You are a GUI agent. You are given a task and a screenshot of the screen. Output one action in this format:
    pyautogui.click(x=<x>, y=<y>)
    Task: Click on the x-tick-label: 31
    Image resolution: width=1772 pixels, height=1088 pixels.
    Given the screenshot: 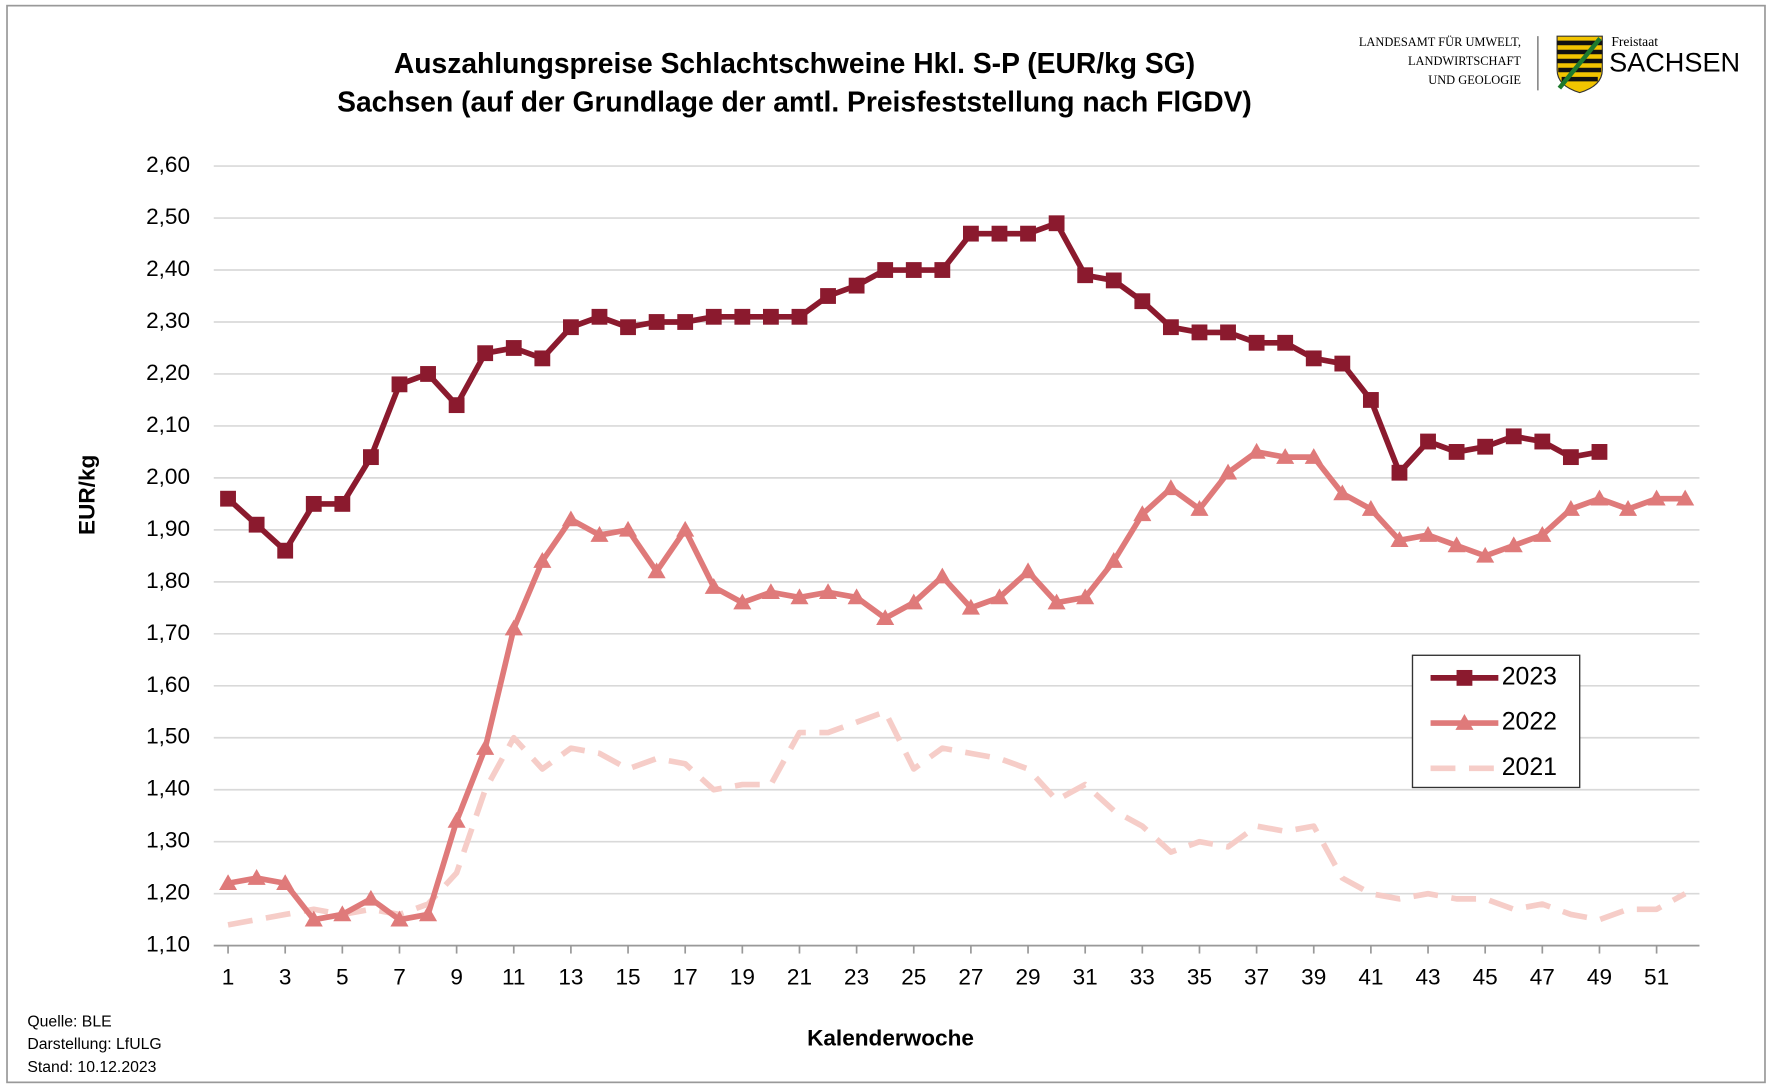 What is the action you would take?
    pyautogui.click(x=1085, y=976)
    